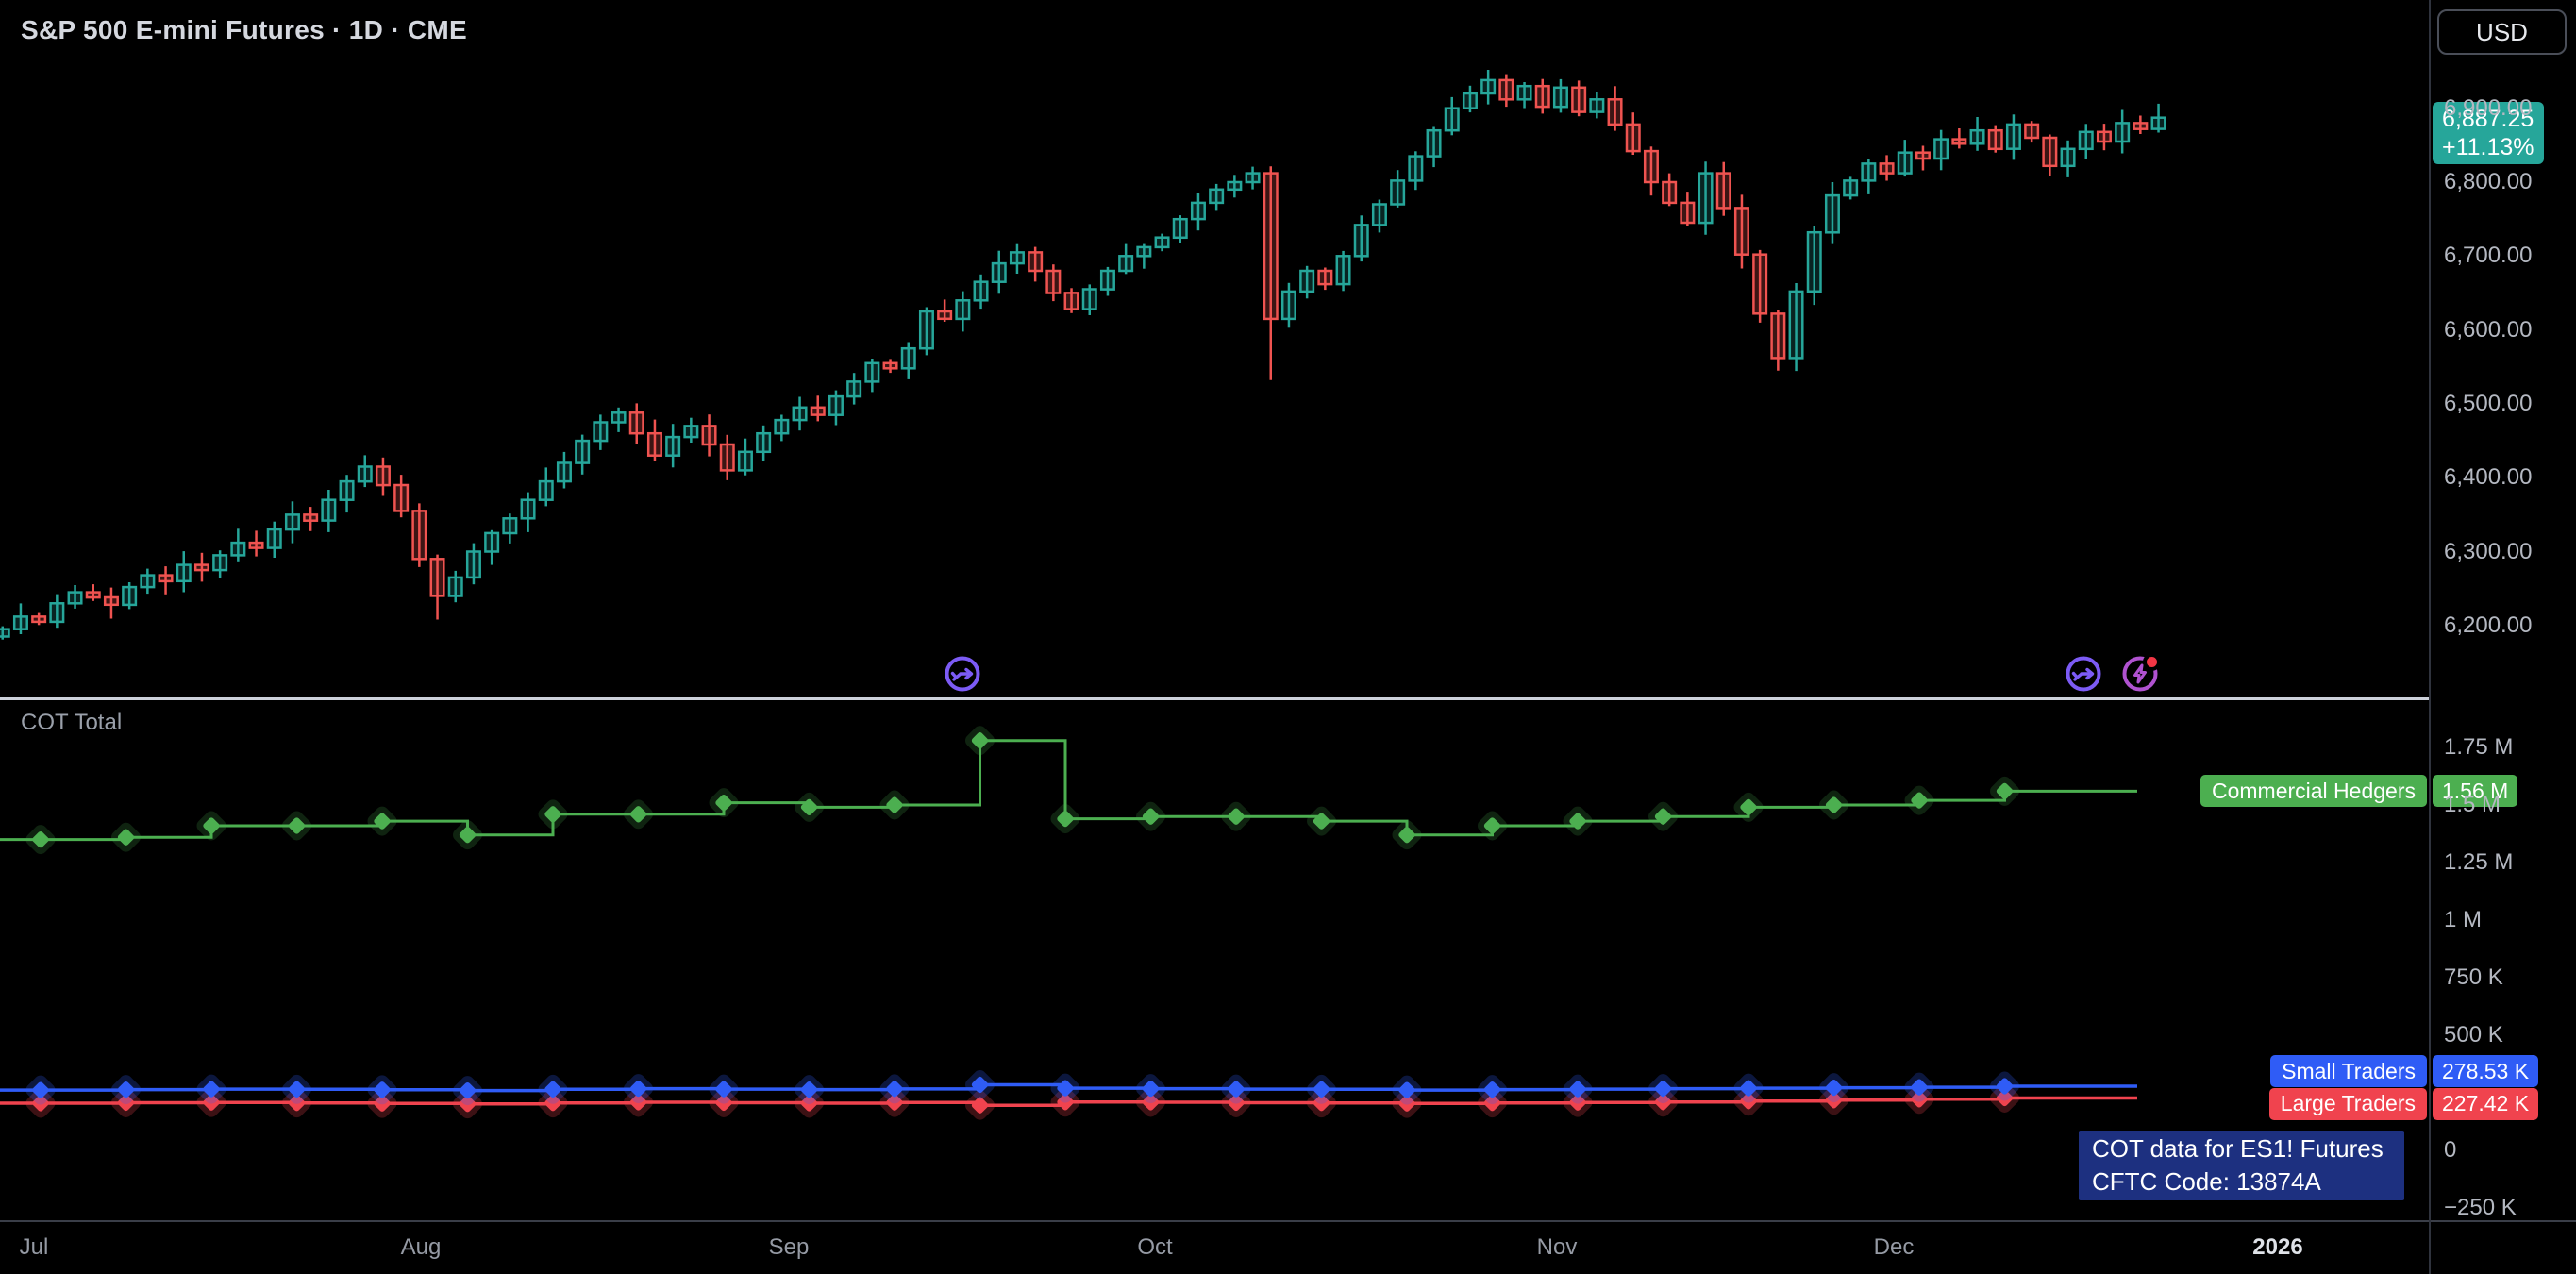 Image resolution: width=2576 pixels, height=1274 pixels. What do you see at coordinates (2140, 674) in the screenshot?
I see `lightning-icon` at bounding box center [2140, 674].